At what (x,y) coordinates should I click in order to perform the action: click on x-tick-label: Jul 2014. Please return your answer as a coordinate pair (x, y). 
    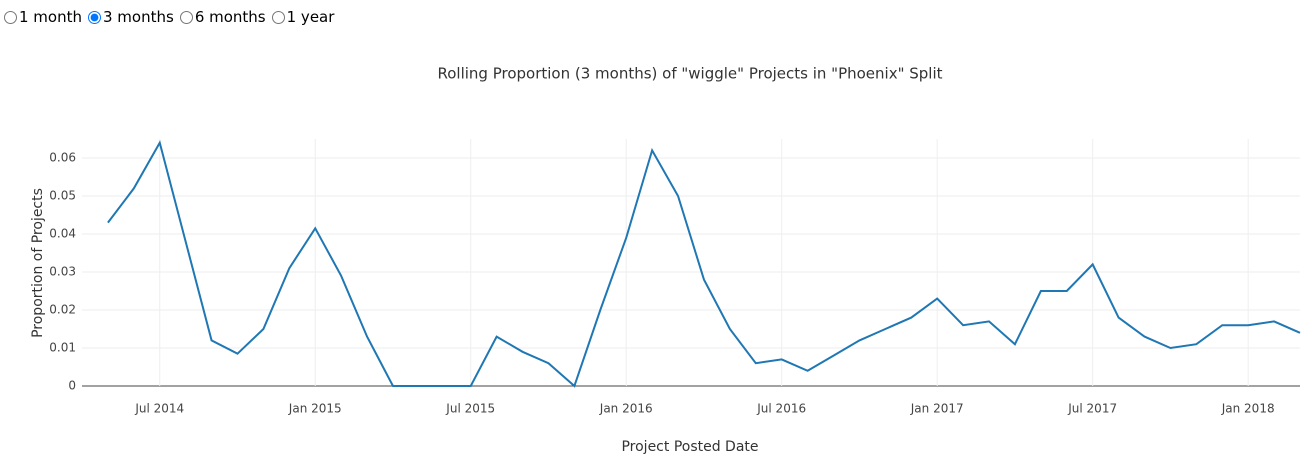
    Looking at the image, I should click on (159, 409).